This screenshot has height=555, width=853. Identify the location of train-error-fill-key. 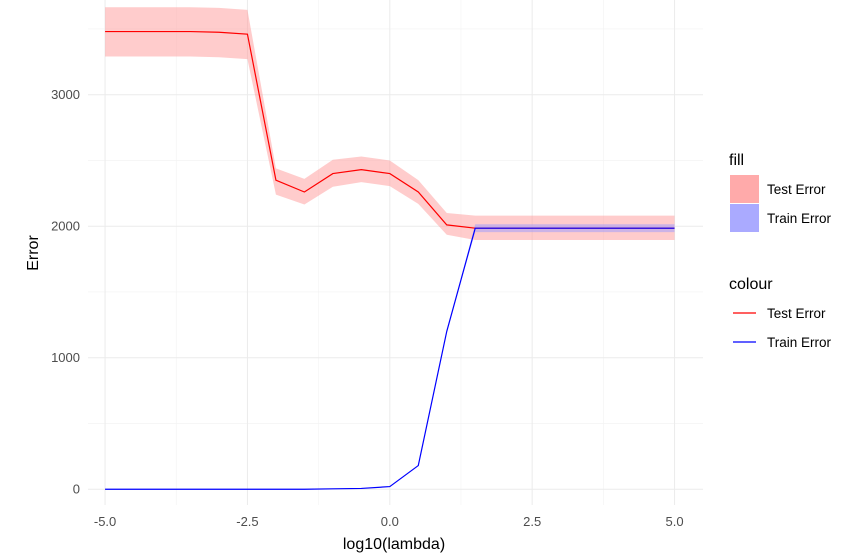
(744, 218).